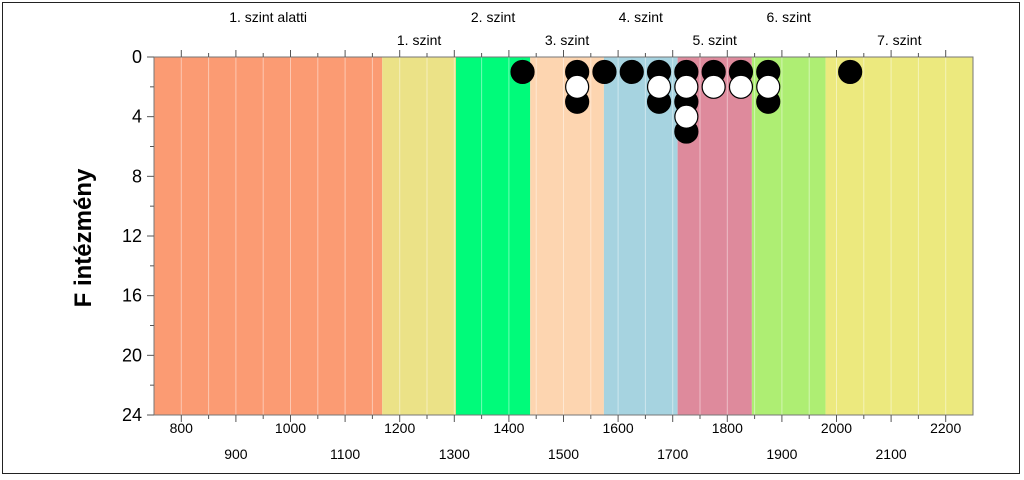 Image resolution: width=1024 pixels, height=480 pixels. I want to click on x-tick-label: 900, so click(236, 454).